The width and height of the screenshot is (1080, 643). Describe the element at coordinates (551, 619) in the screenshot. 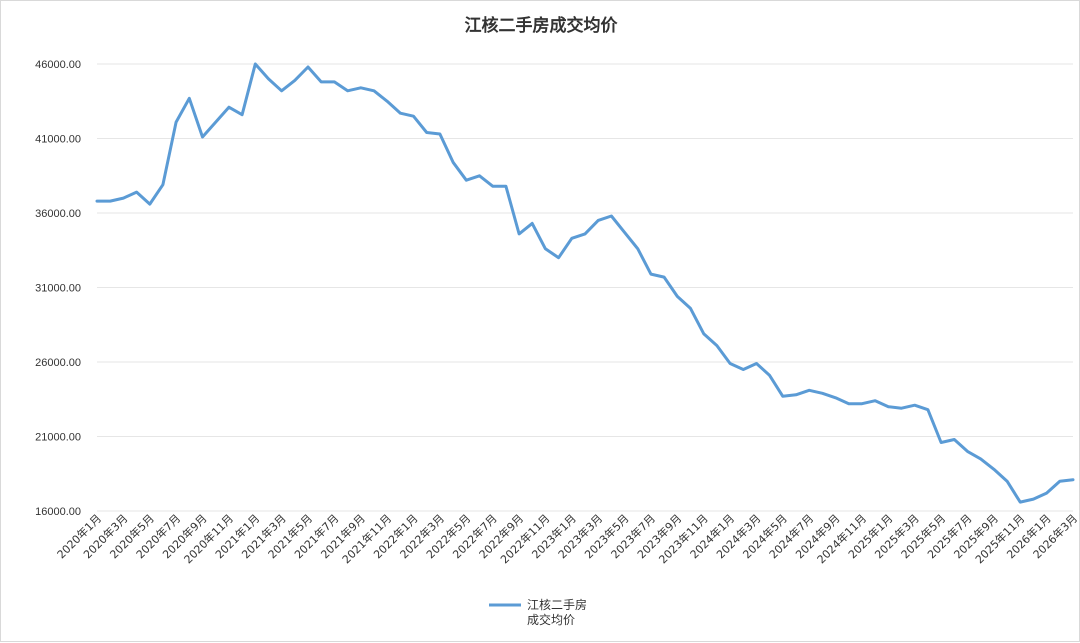

I see `legend-label-line2: 成交均价` at that location.